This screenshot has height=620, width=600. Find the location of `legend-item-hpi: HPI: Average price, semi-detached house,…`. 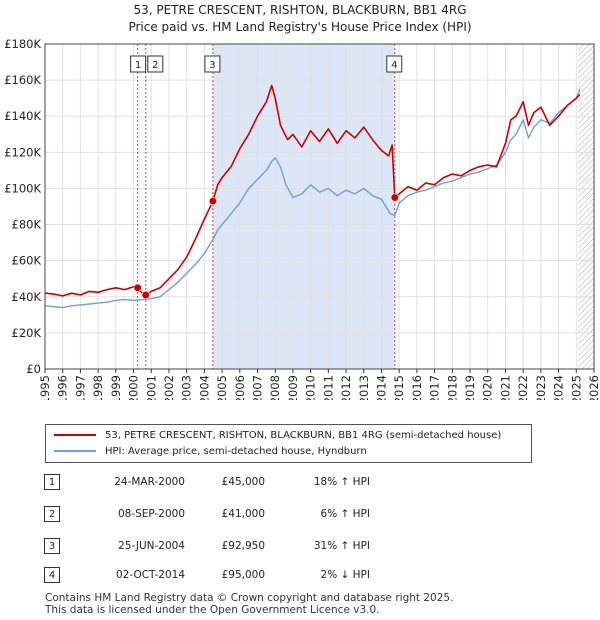

legend-item-hpi: HPI: Average price, semi-detached house,… is located at coordinates (210, 452).